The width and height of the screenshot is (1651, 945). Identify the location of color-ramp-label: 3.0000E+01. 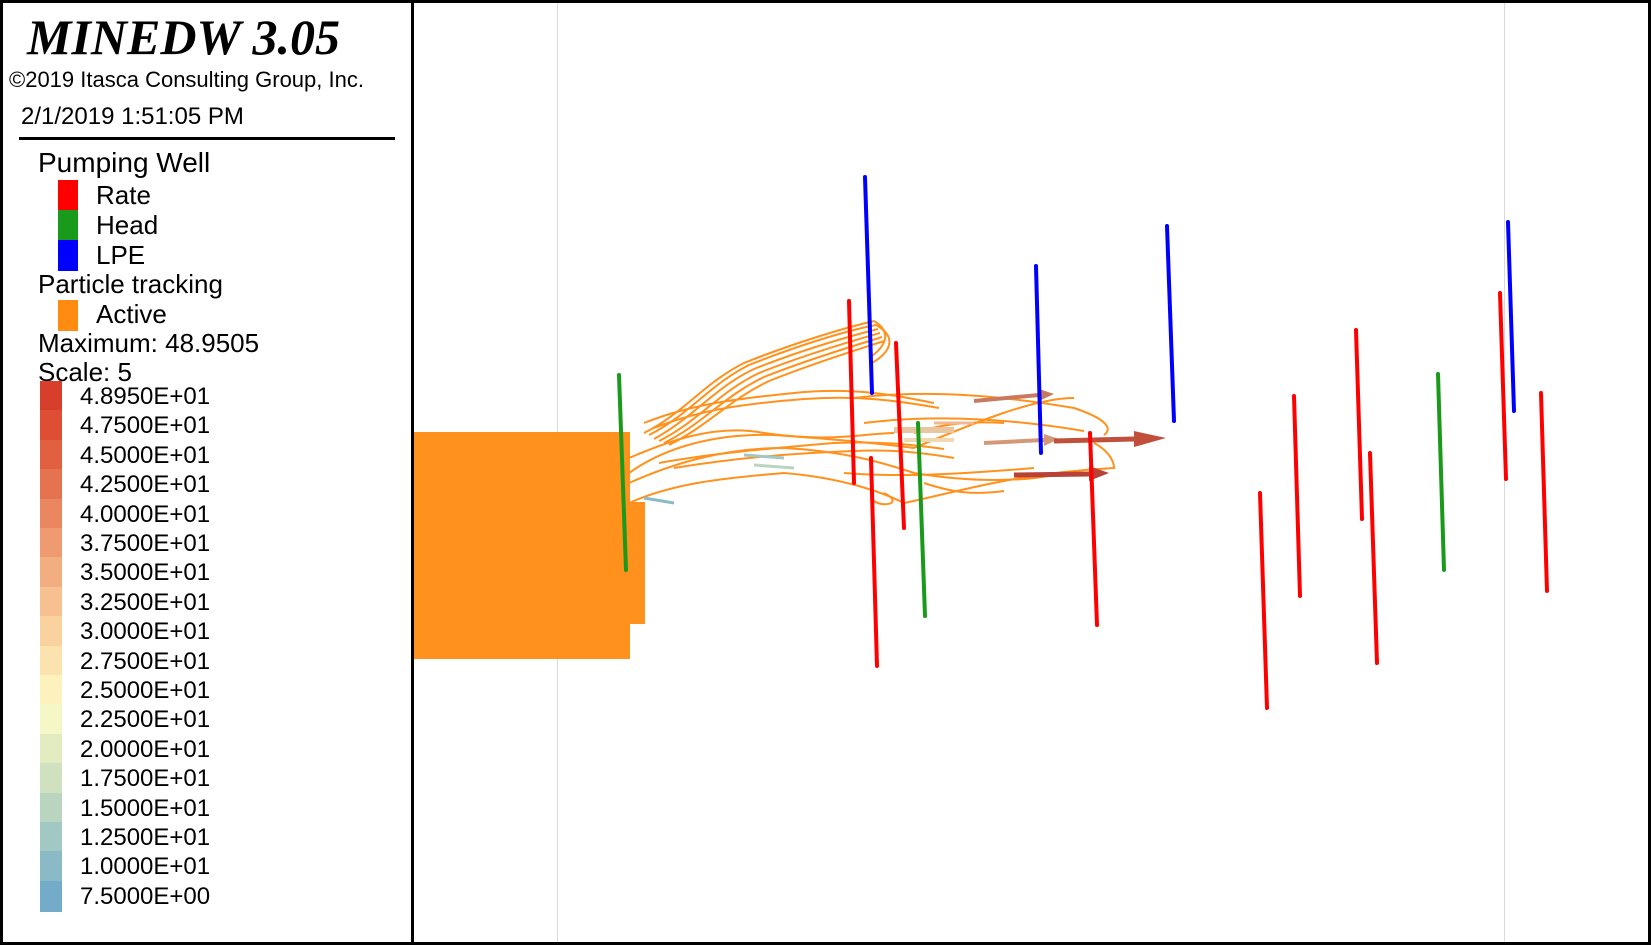
(145, 631).